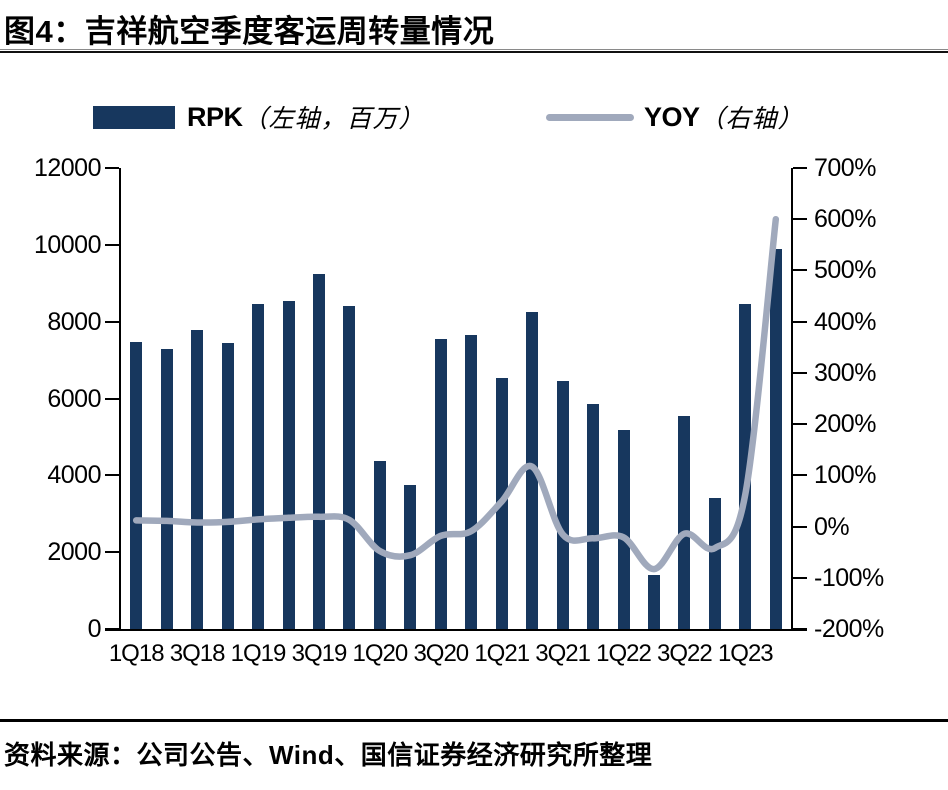  What do you see at coordinates (120, 398) in the screenshot?
I see `left-axis-line` at bounding box center [120, 398].